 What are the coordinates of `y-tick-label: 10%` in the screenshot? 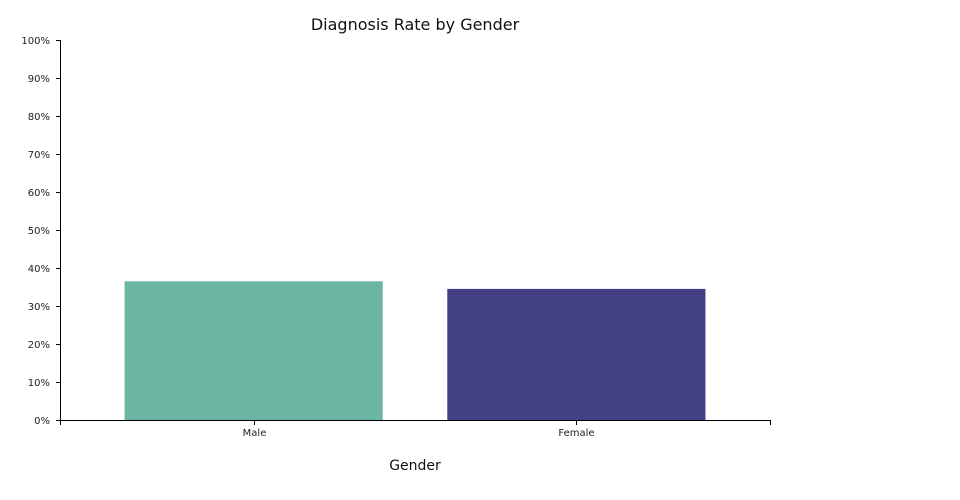 It's located at (39, 383).